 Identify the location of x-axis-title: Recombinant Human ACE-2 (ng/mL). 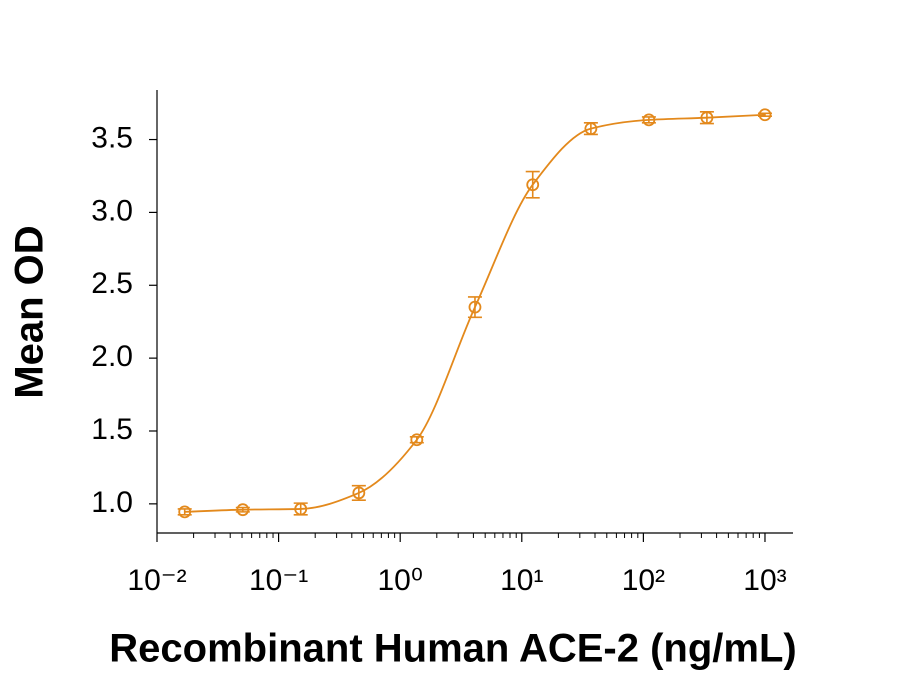
(452, 649).